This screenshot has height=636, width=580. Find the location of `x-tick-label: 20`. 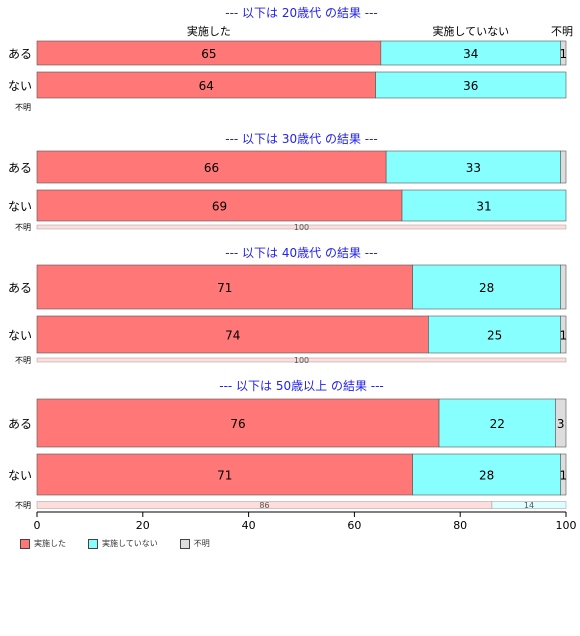

x-tick-label: 20 is located at coordinates (143, 525).